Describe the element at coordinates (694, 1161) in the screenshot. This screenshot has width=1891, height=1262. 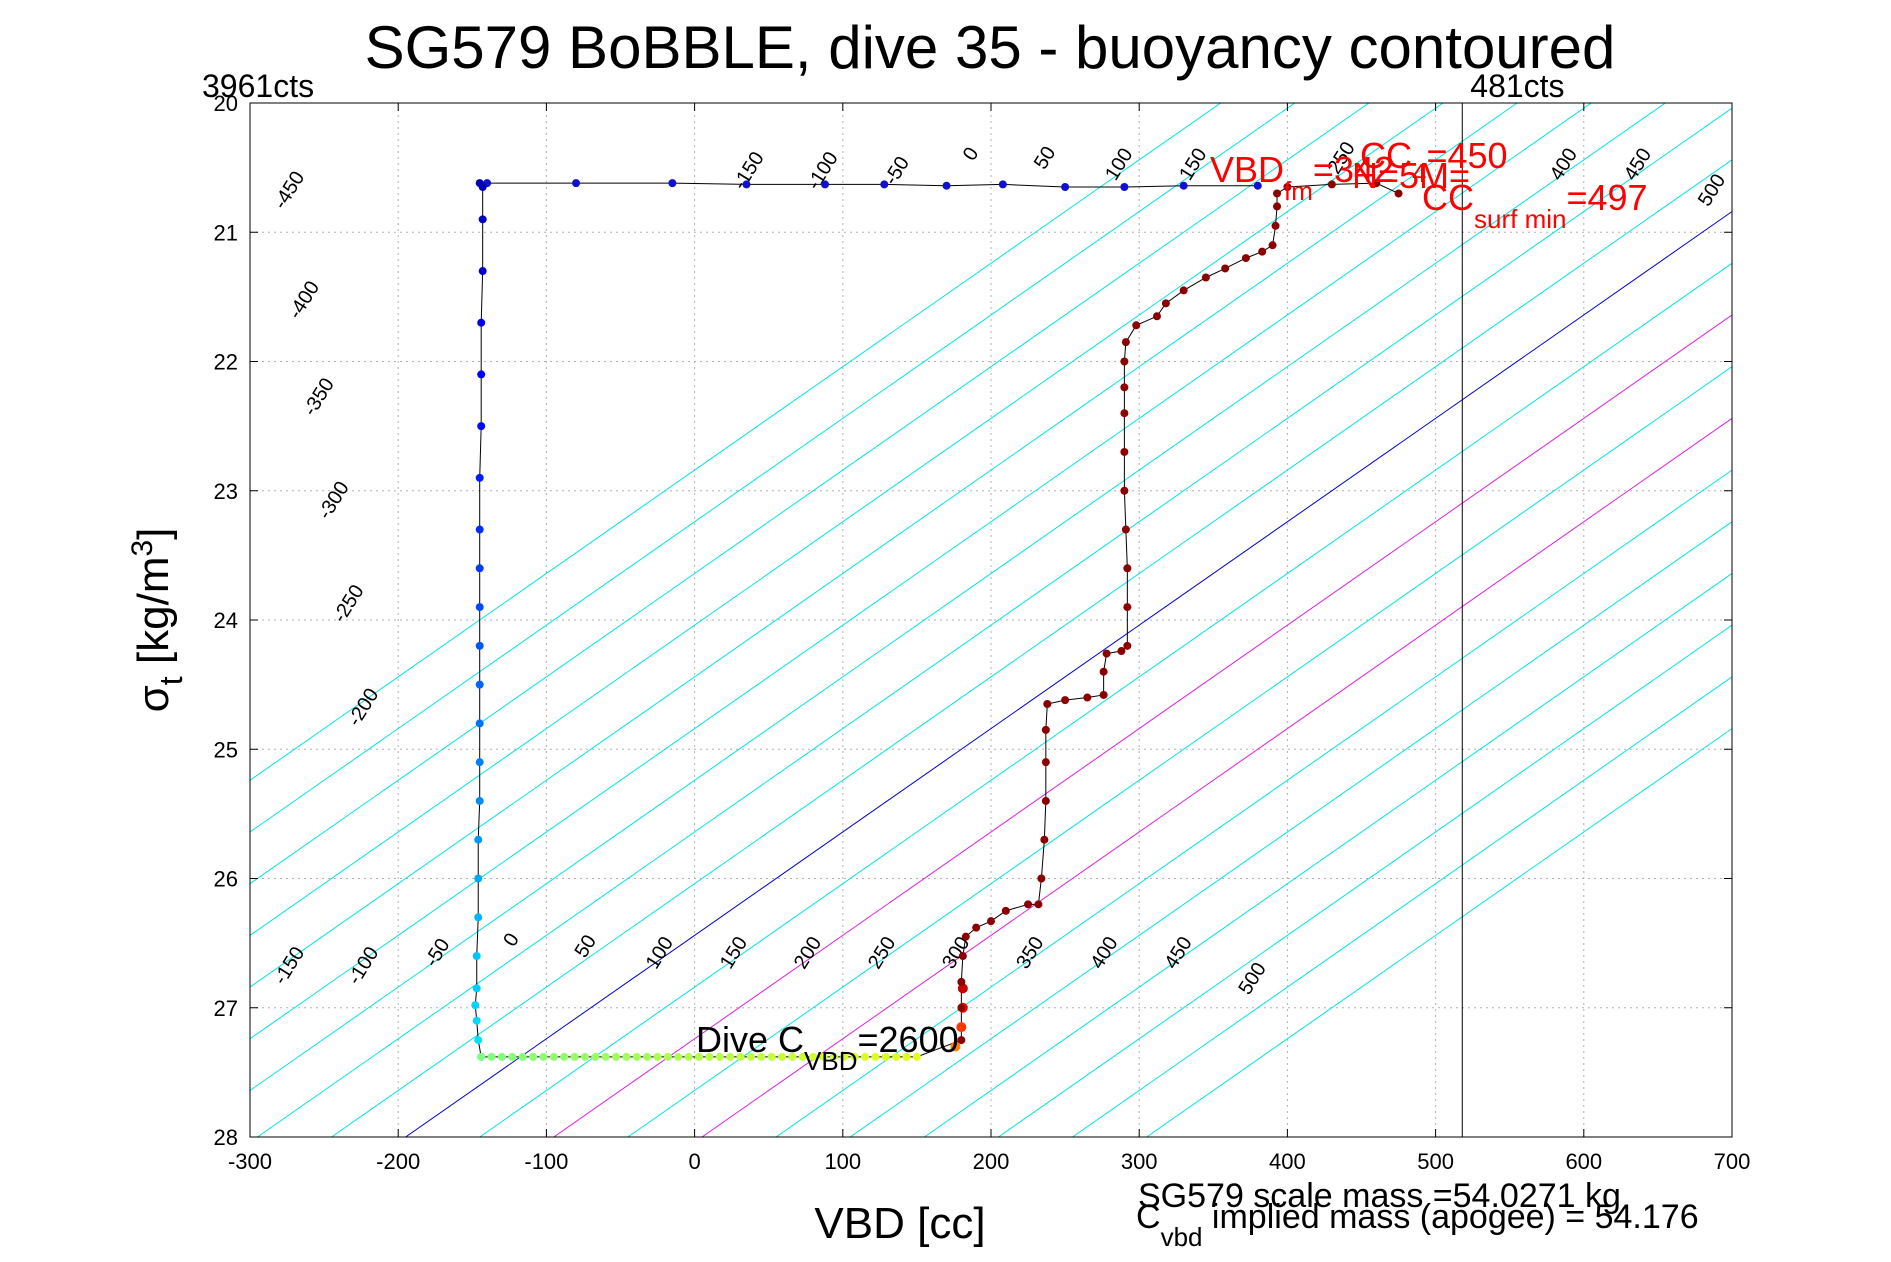
I see `x-tick-label: 0` at that location.